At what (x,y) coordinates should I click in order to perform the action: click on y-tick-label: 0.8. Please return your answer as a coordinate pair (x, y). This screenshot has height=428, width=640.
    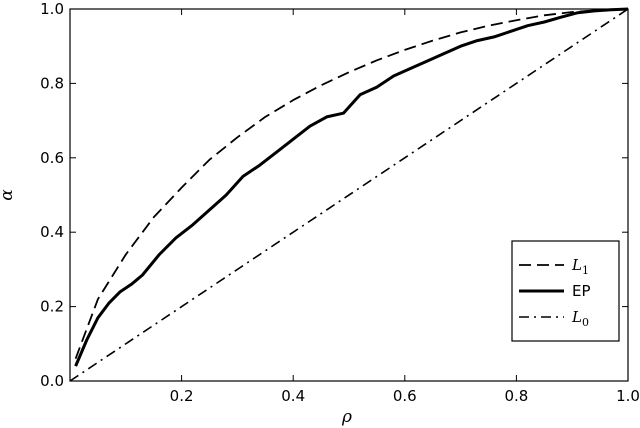
    Looking at the image, I should click on (52, 83).